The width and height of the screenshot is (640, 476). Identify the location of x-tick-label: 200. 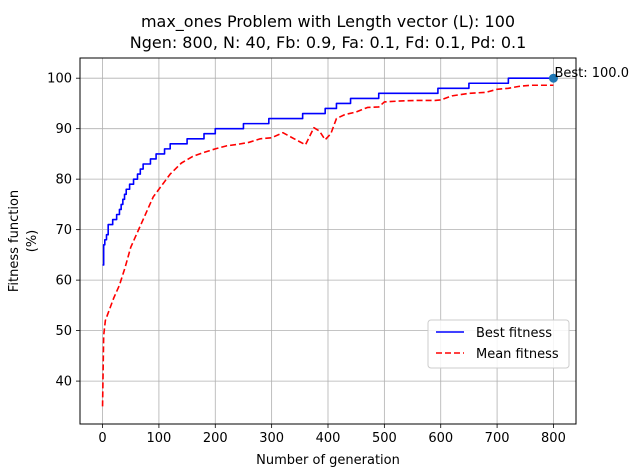
(215, 438).